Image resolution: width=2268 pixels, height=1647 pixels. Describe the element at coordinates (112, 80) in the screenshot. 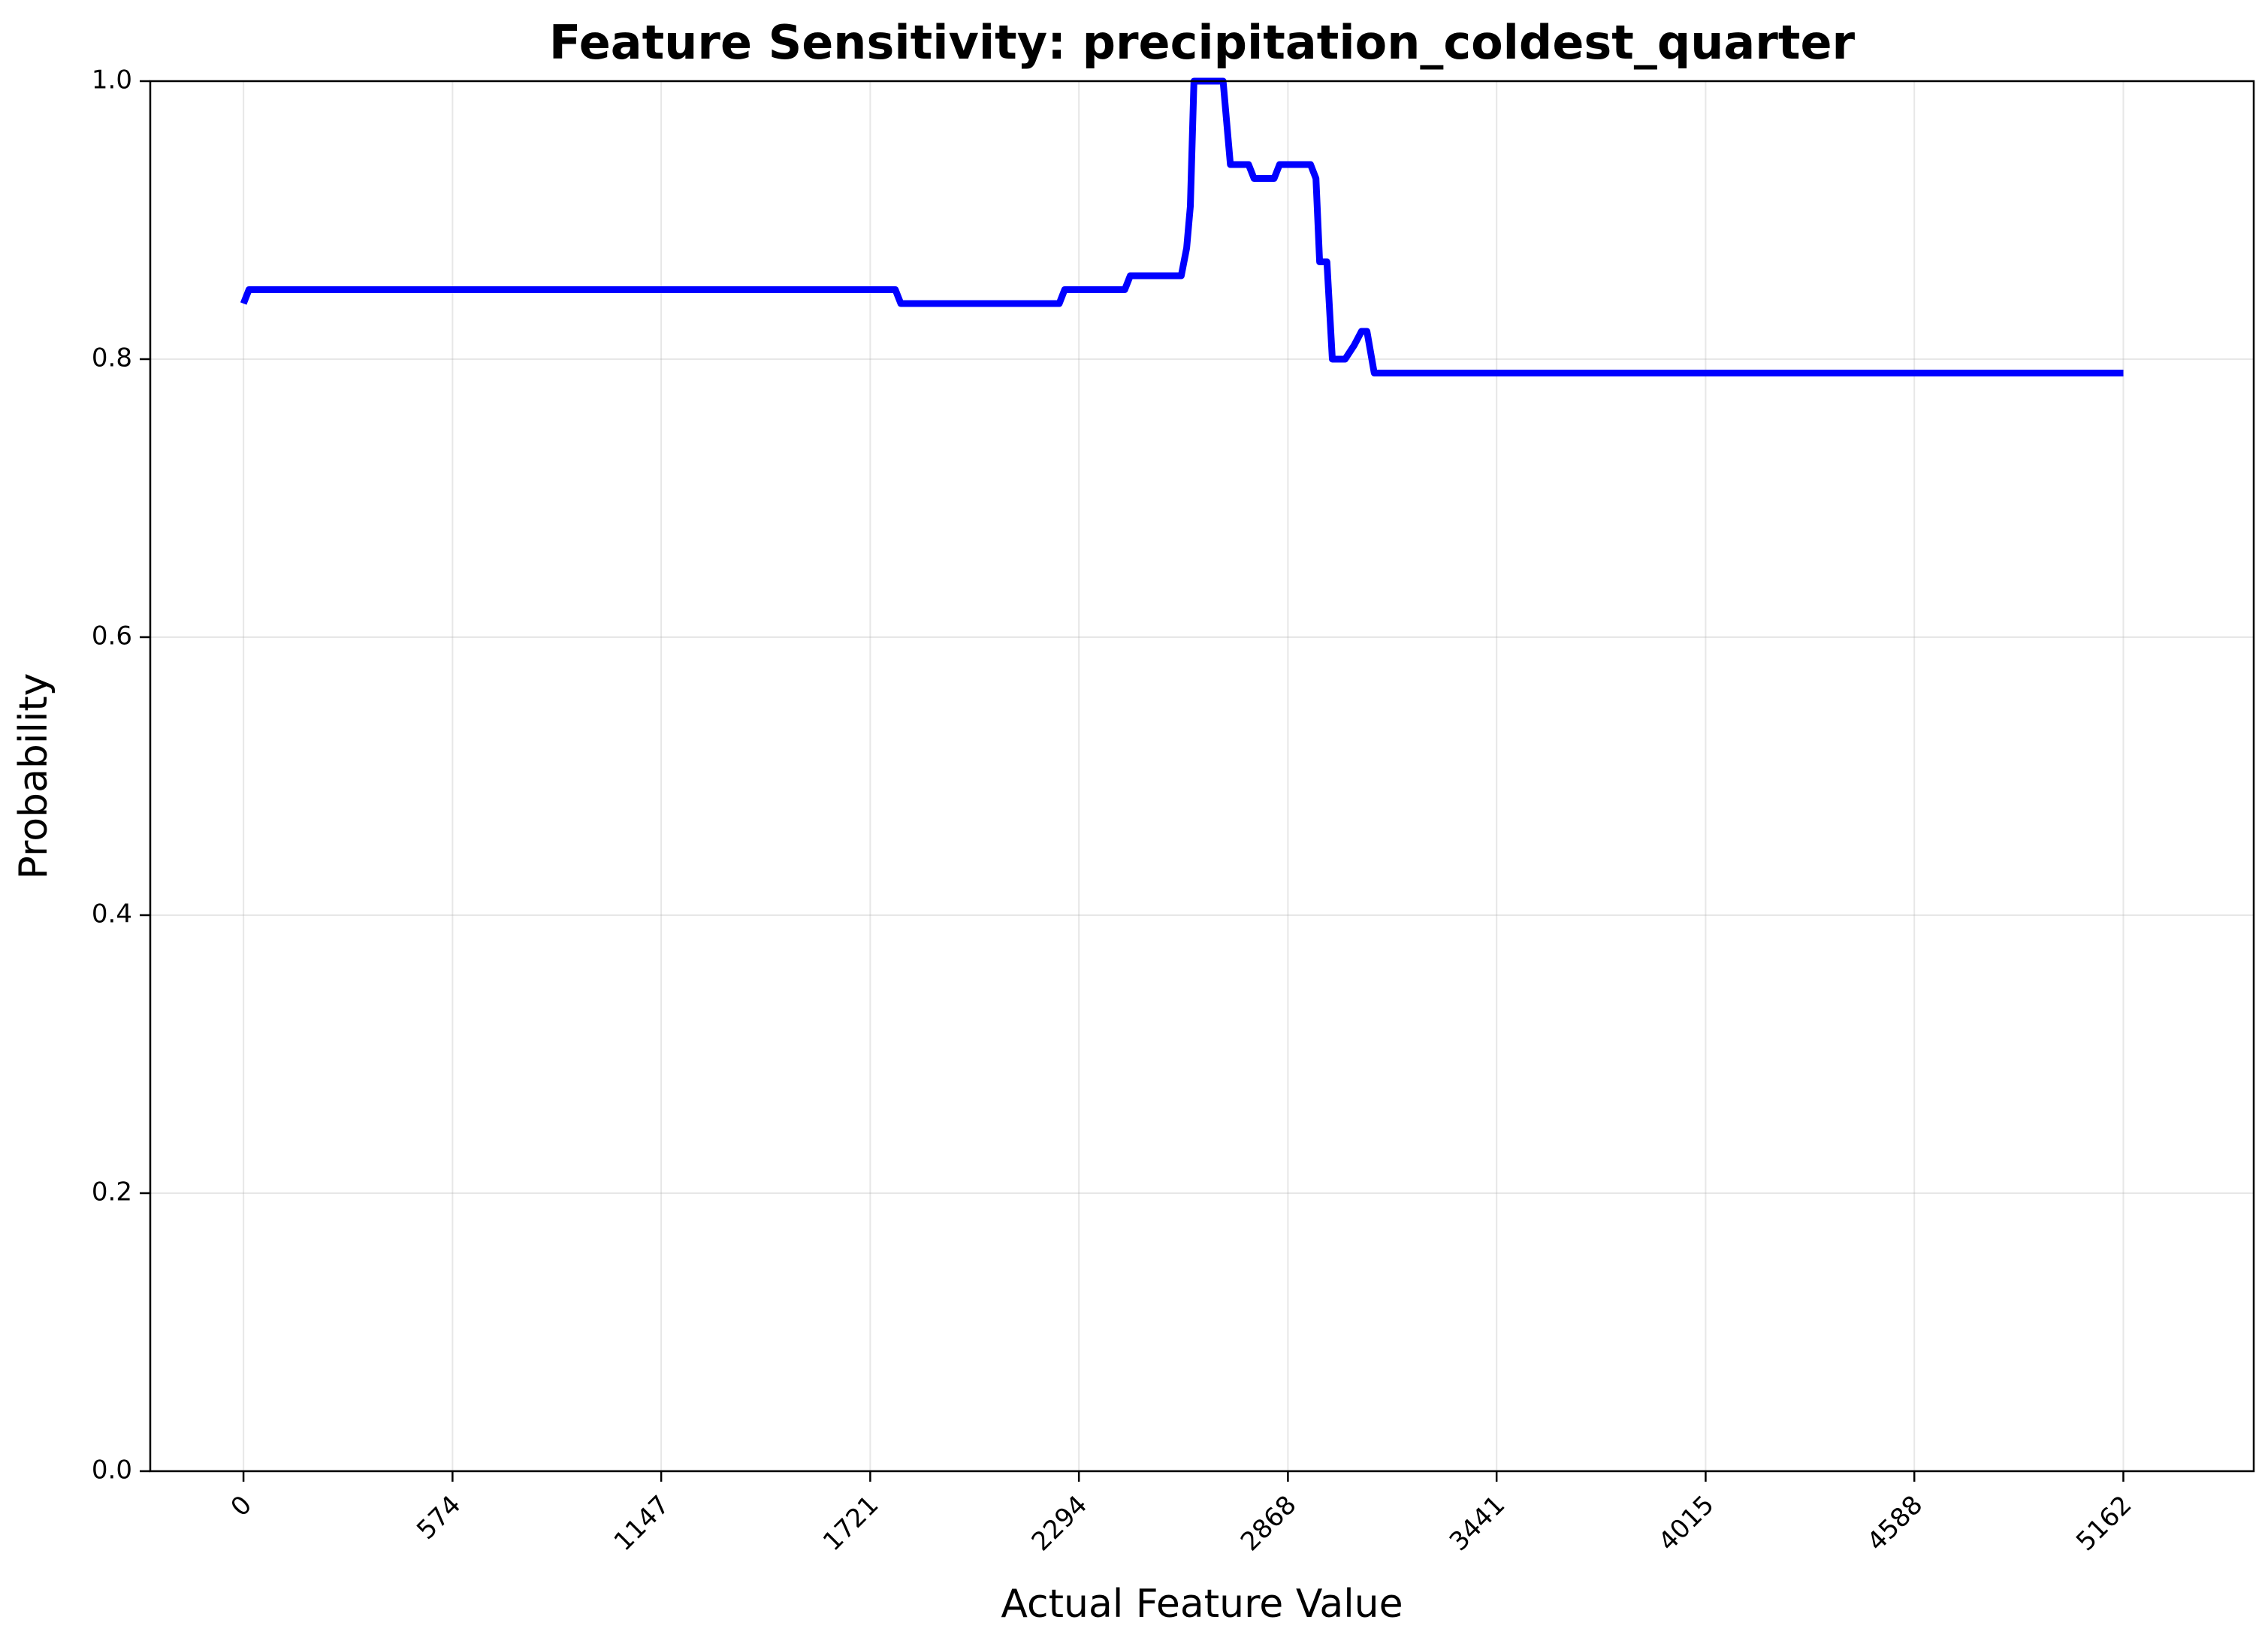

I see `y-tick-label: 1.0` at that location.